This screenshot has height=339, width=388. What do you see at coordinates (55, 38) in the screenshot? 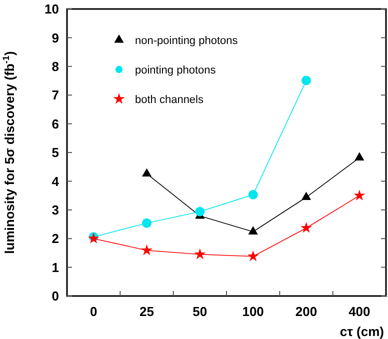
I see `y-tick-label: 9` at bounding box center [55, 38].